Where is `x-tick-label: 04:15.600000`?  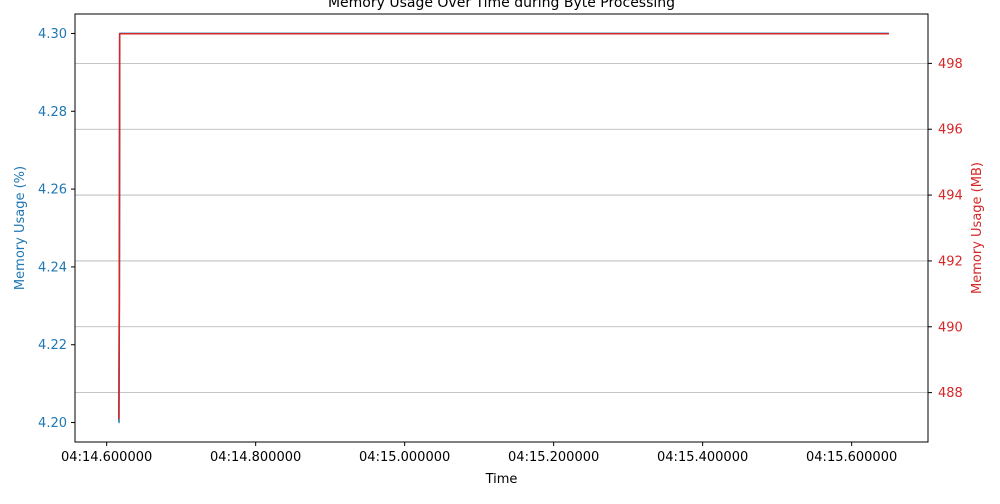 x-tick-label: 04:15.600000 is located at coordinates (851, 457).